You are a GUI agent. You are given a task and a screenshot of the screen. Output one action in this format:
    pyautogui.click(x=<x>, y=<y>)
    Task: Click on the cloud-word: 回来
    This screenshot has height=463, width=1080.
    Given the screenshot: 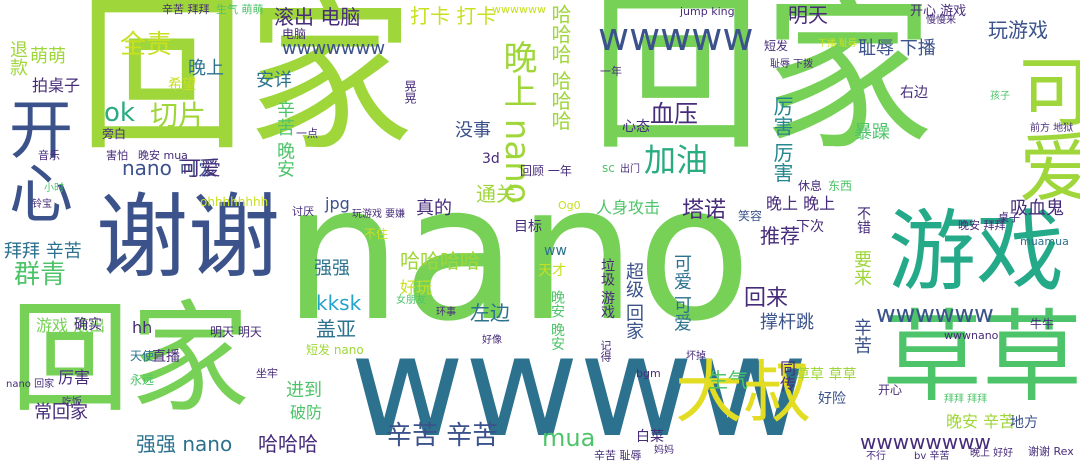 What is the action you would take?
    pyautogui.click(x=766, y=298)
    